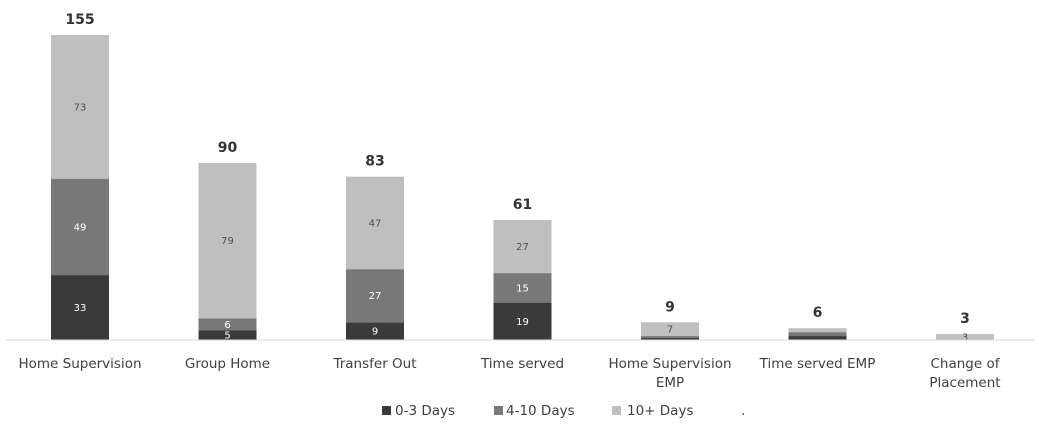 Image resolution: width=1039 pixels, height=424 pixels. I want to click on segment-value-label: 15, so click(522, 288).